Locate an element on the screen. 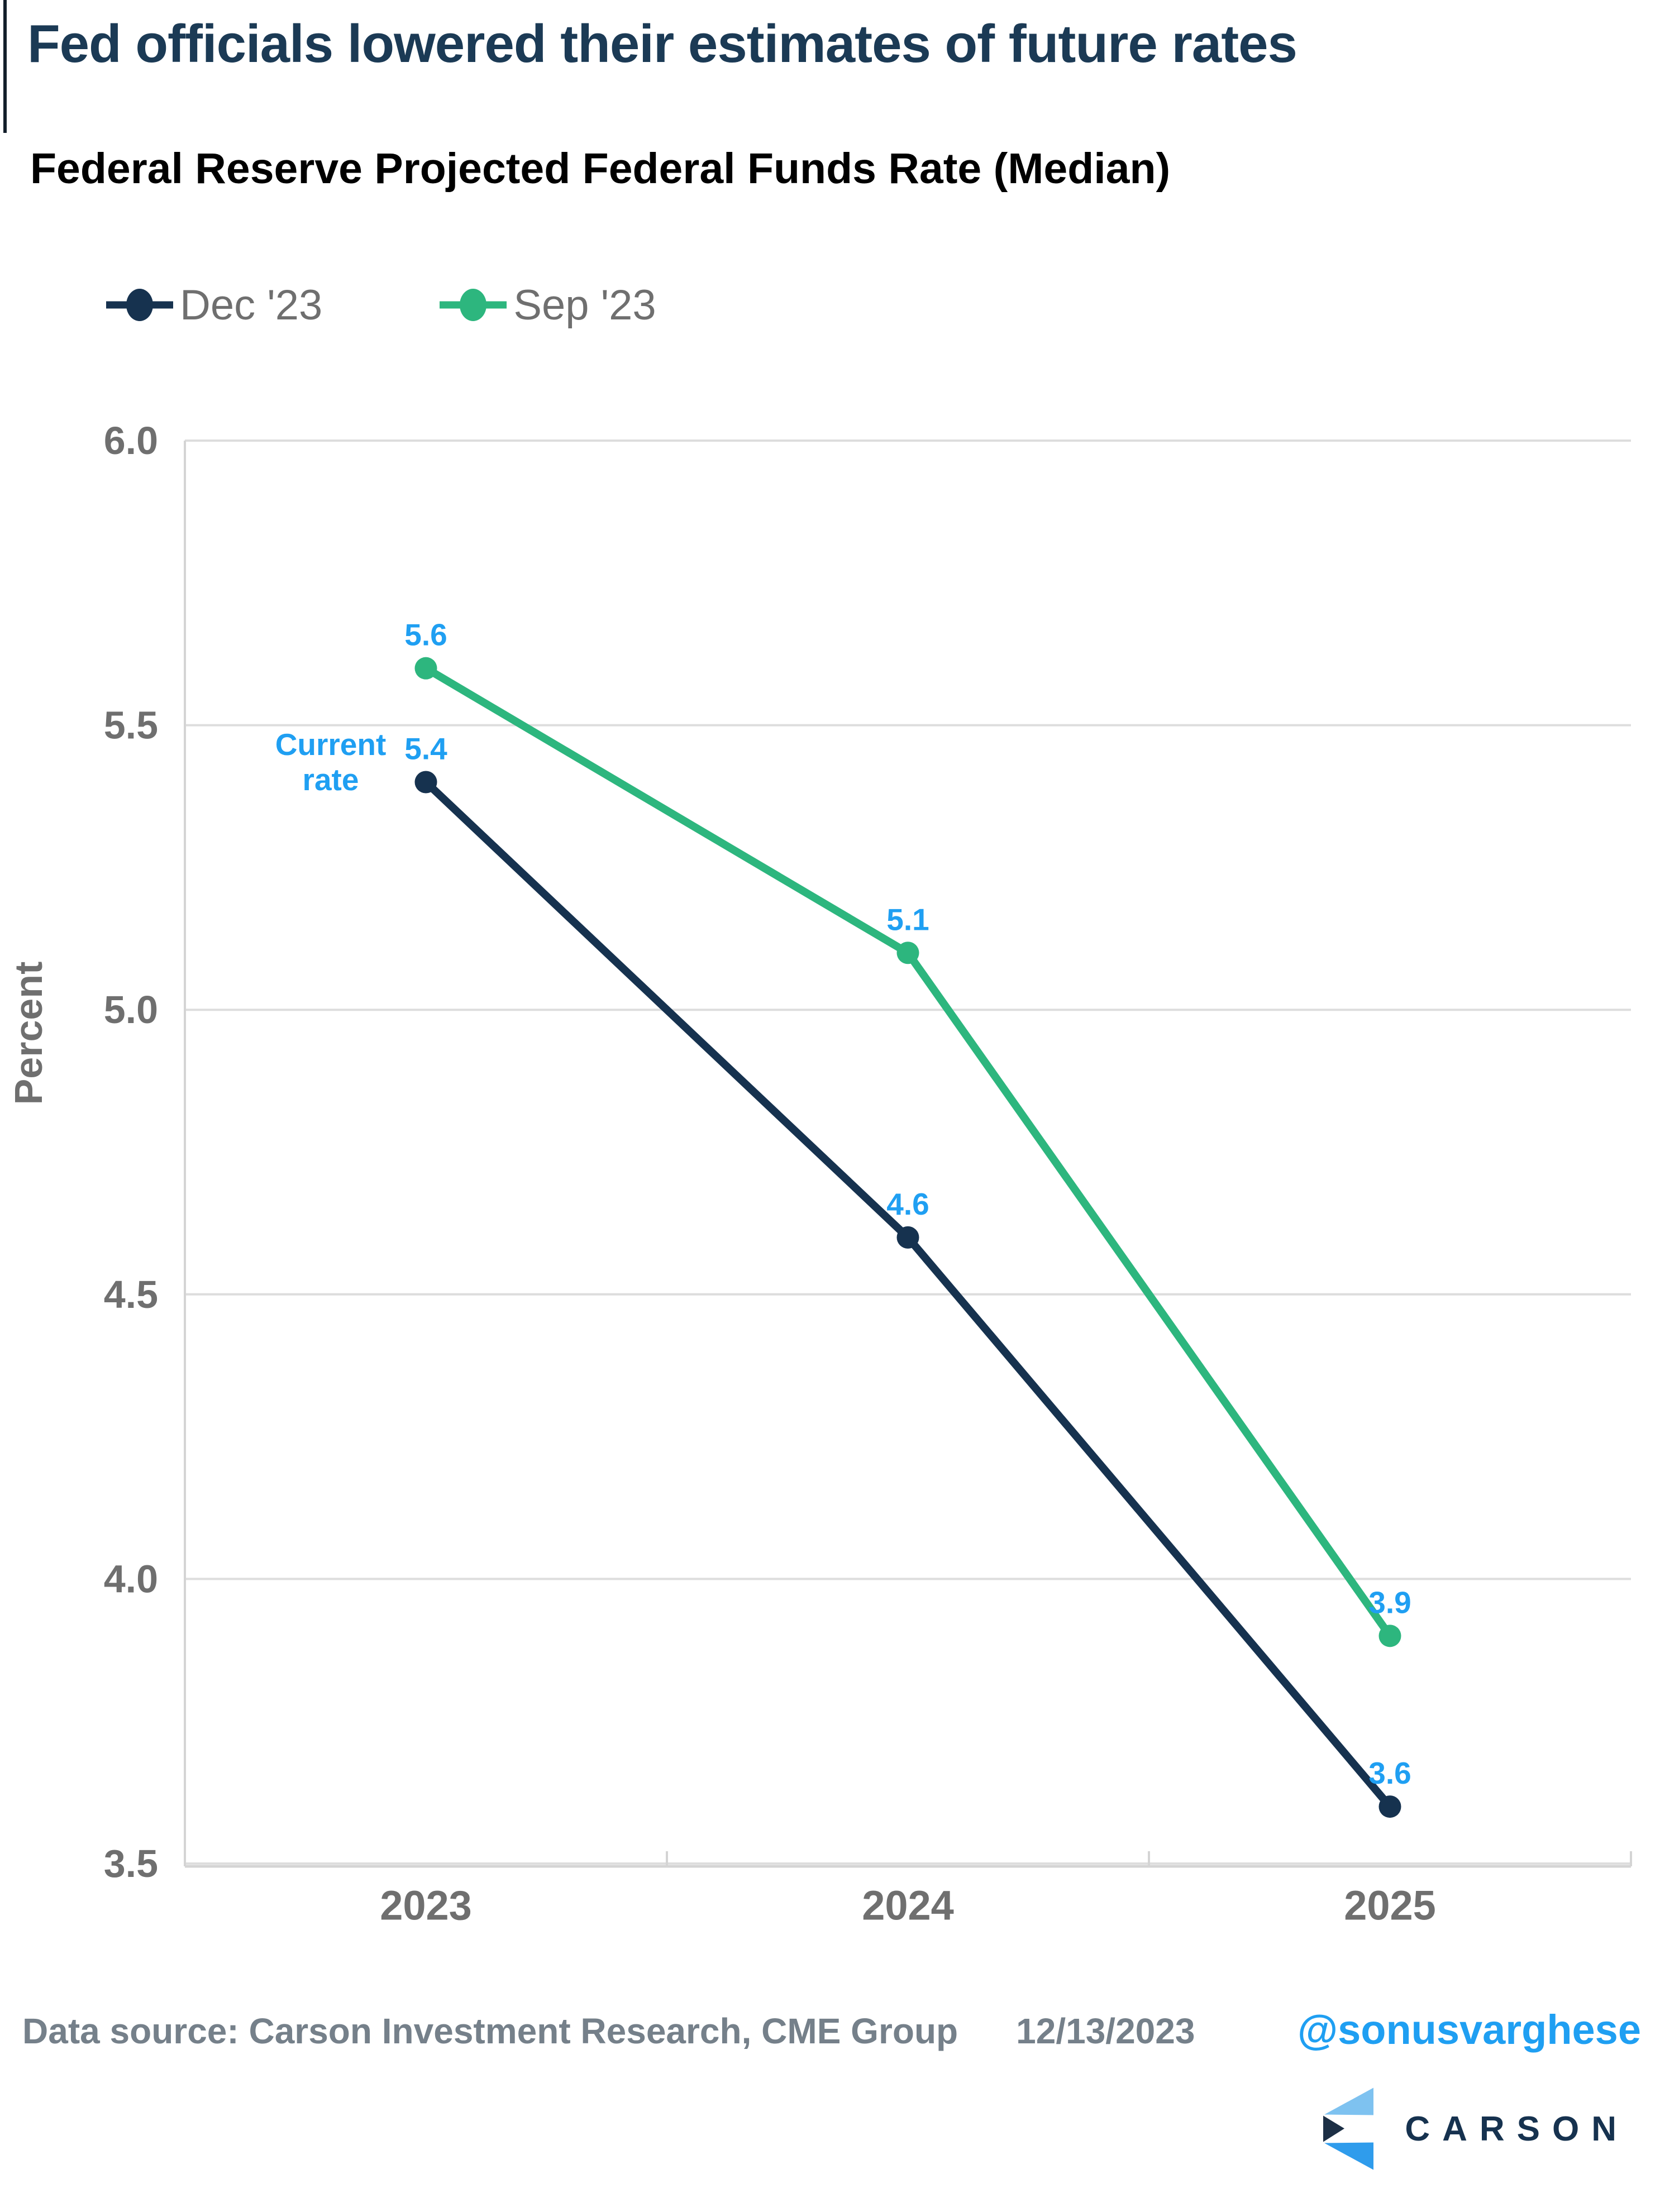 This screenshot has height=2212, width=1660. data-point-label: 3.9 is located at coordinates (1389, 1602).